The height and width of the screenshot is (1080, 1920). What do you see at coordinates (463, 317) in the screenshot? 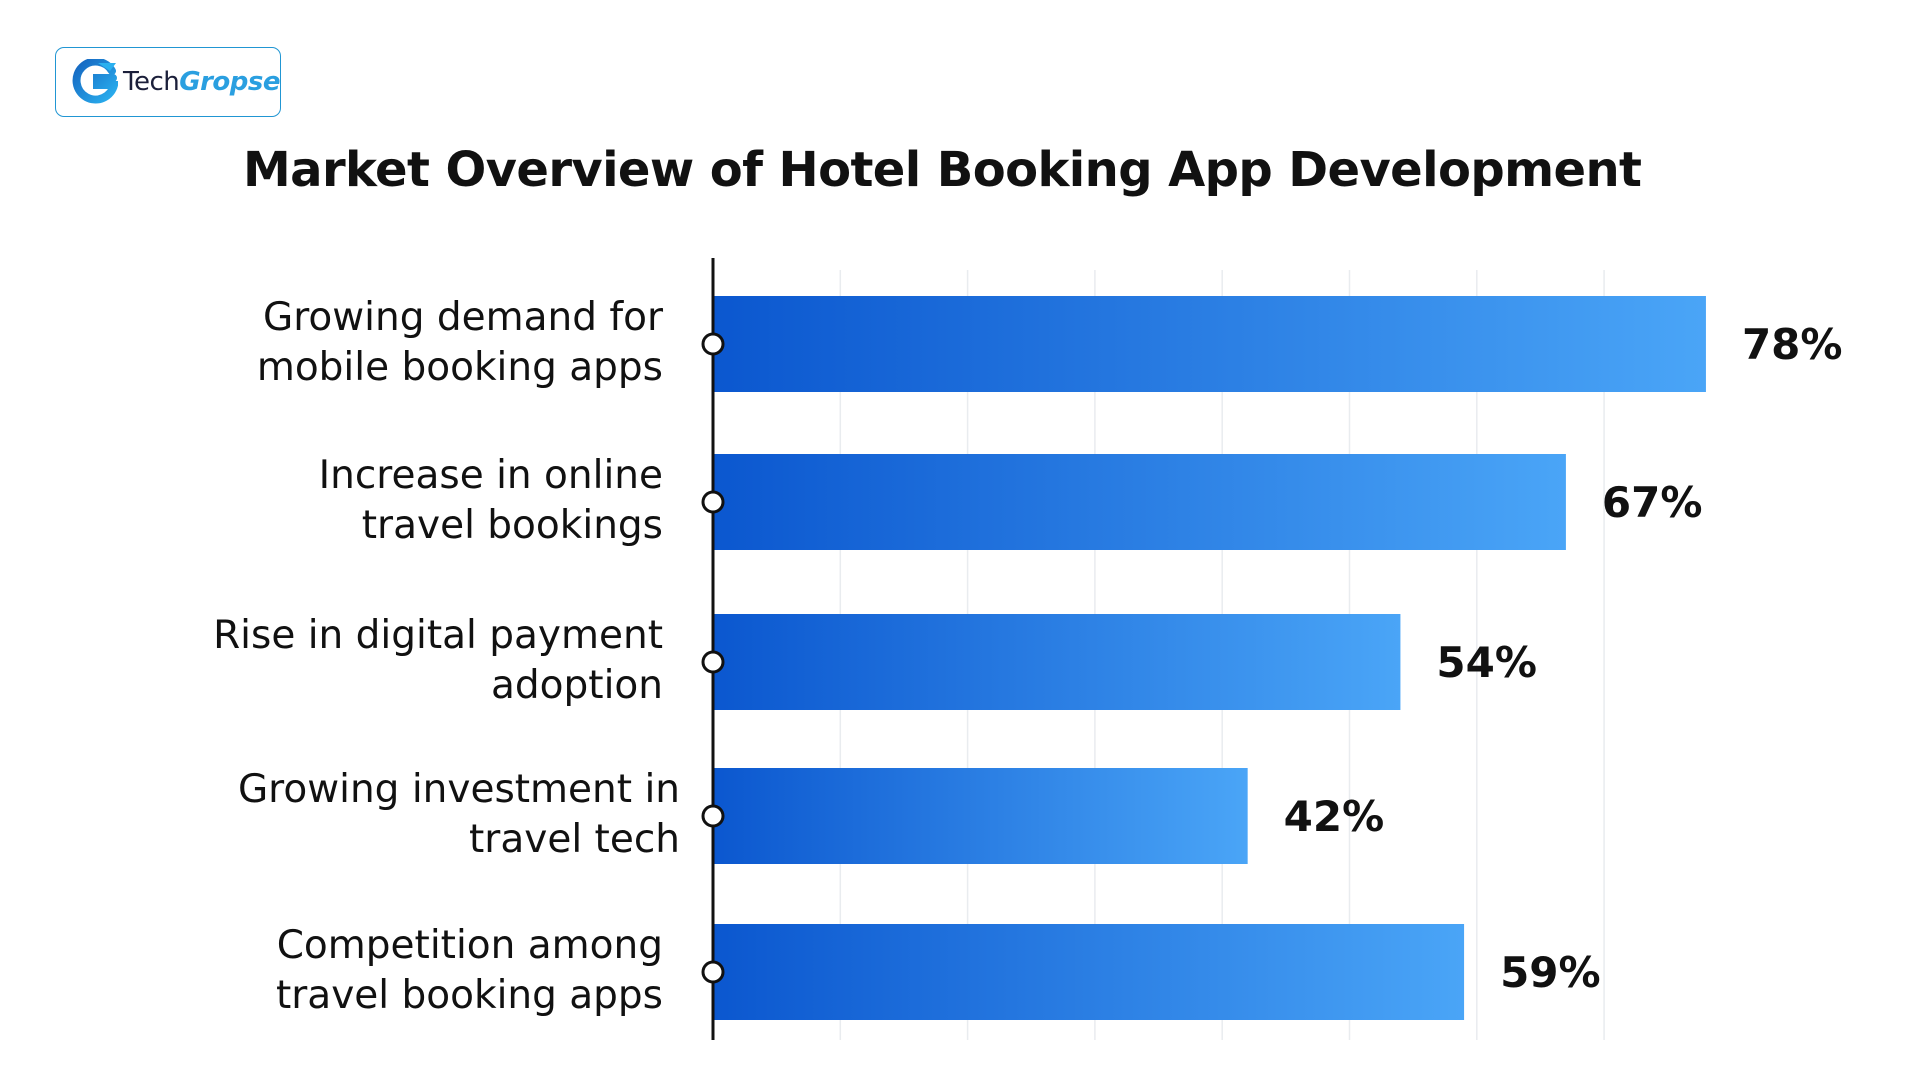
I see `category-label-line: Growing demand for` at bounding box center [463, 317].